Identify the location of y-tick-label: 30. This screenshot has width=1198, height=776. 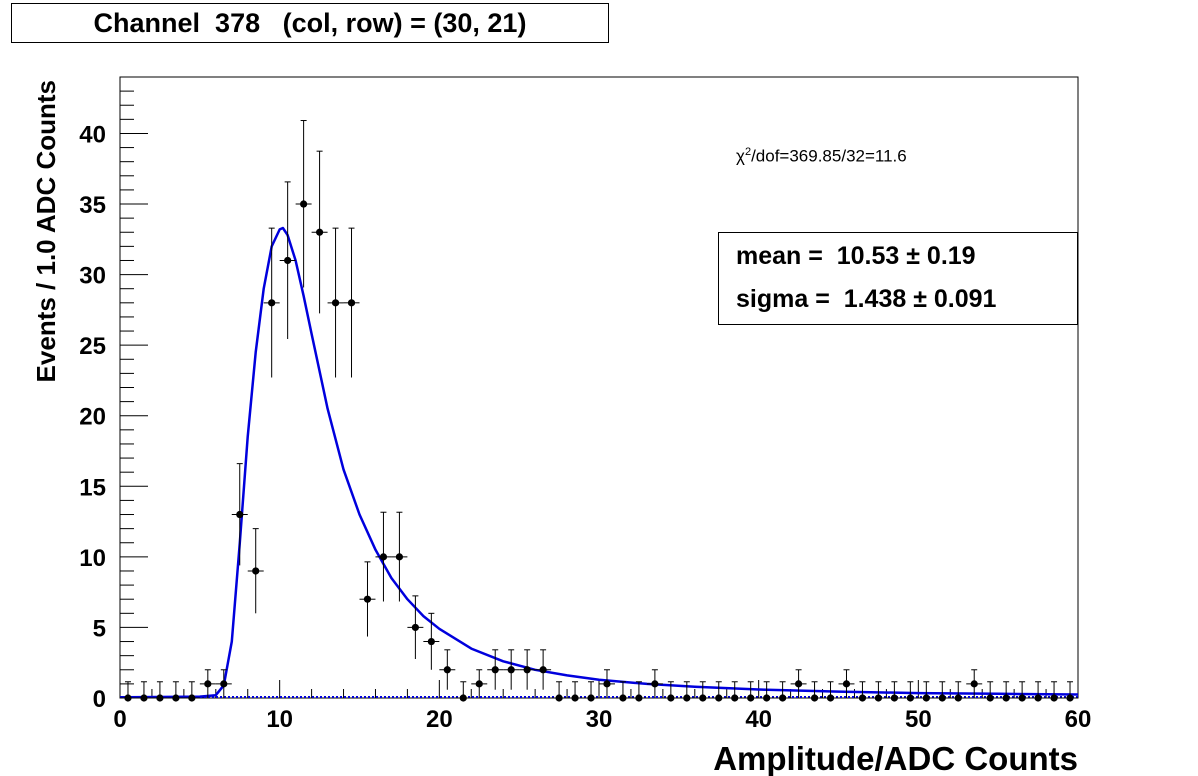
(92, 276).